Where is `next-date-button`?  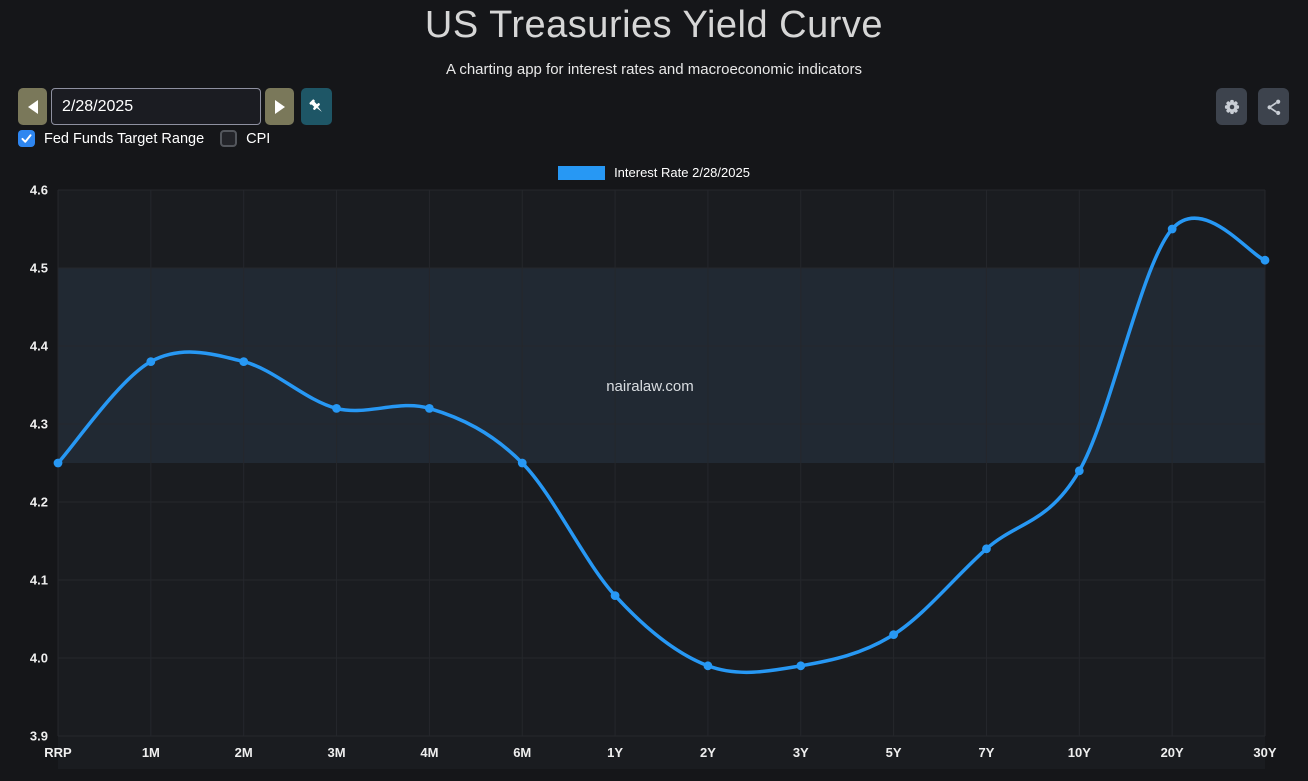
next-date-button is located at coordinates (279, 106).